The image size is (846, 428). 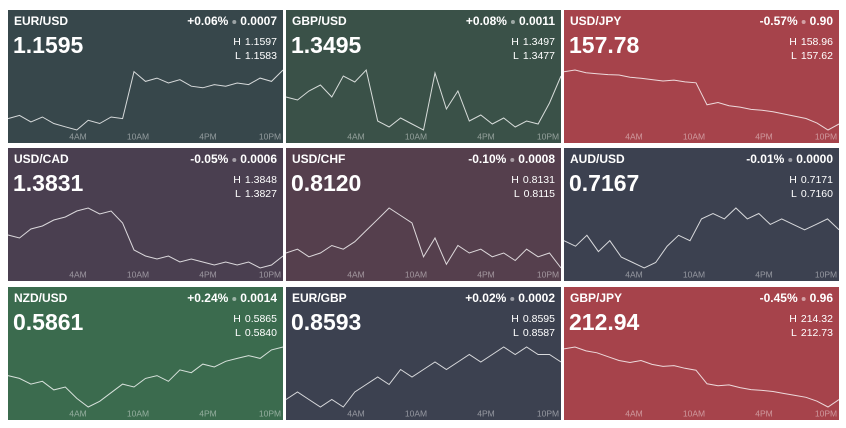 I want to click on low-value: 1.1583, so click(x=261, y=56).